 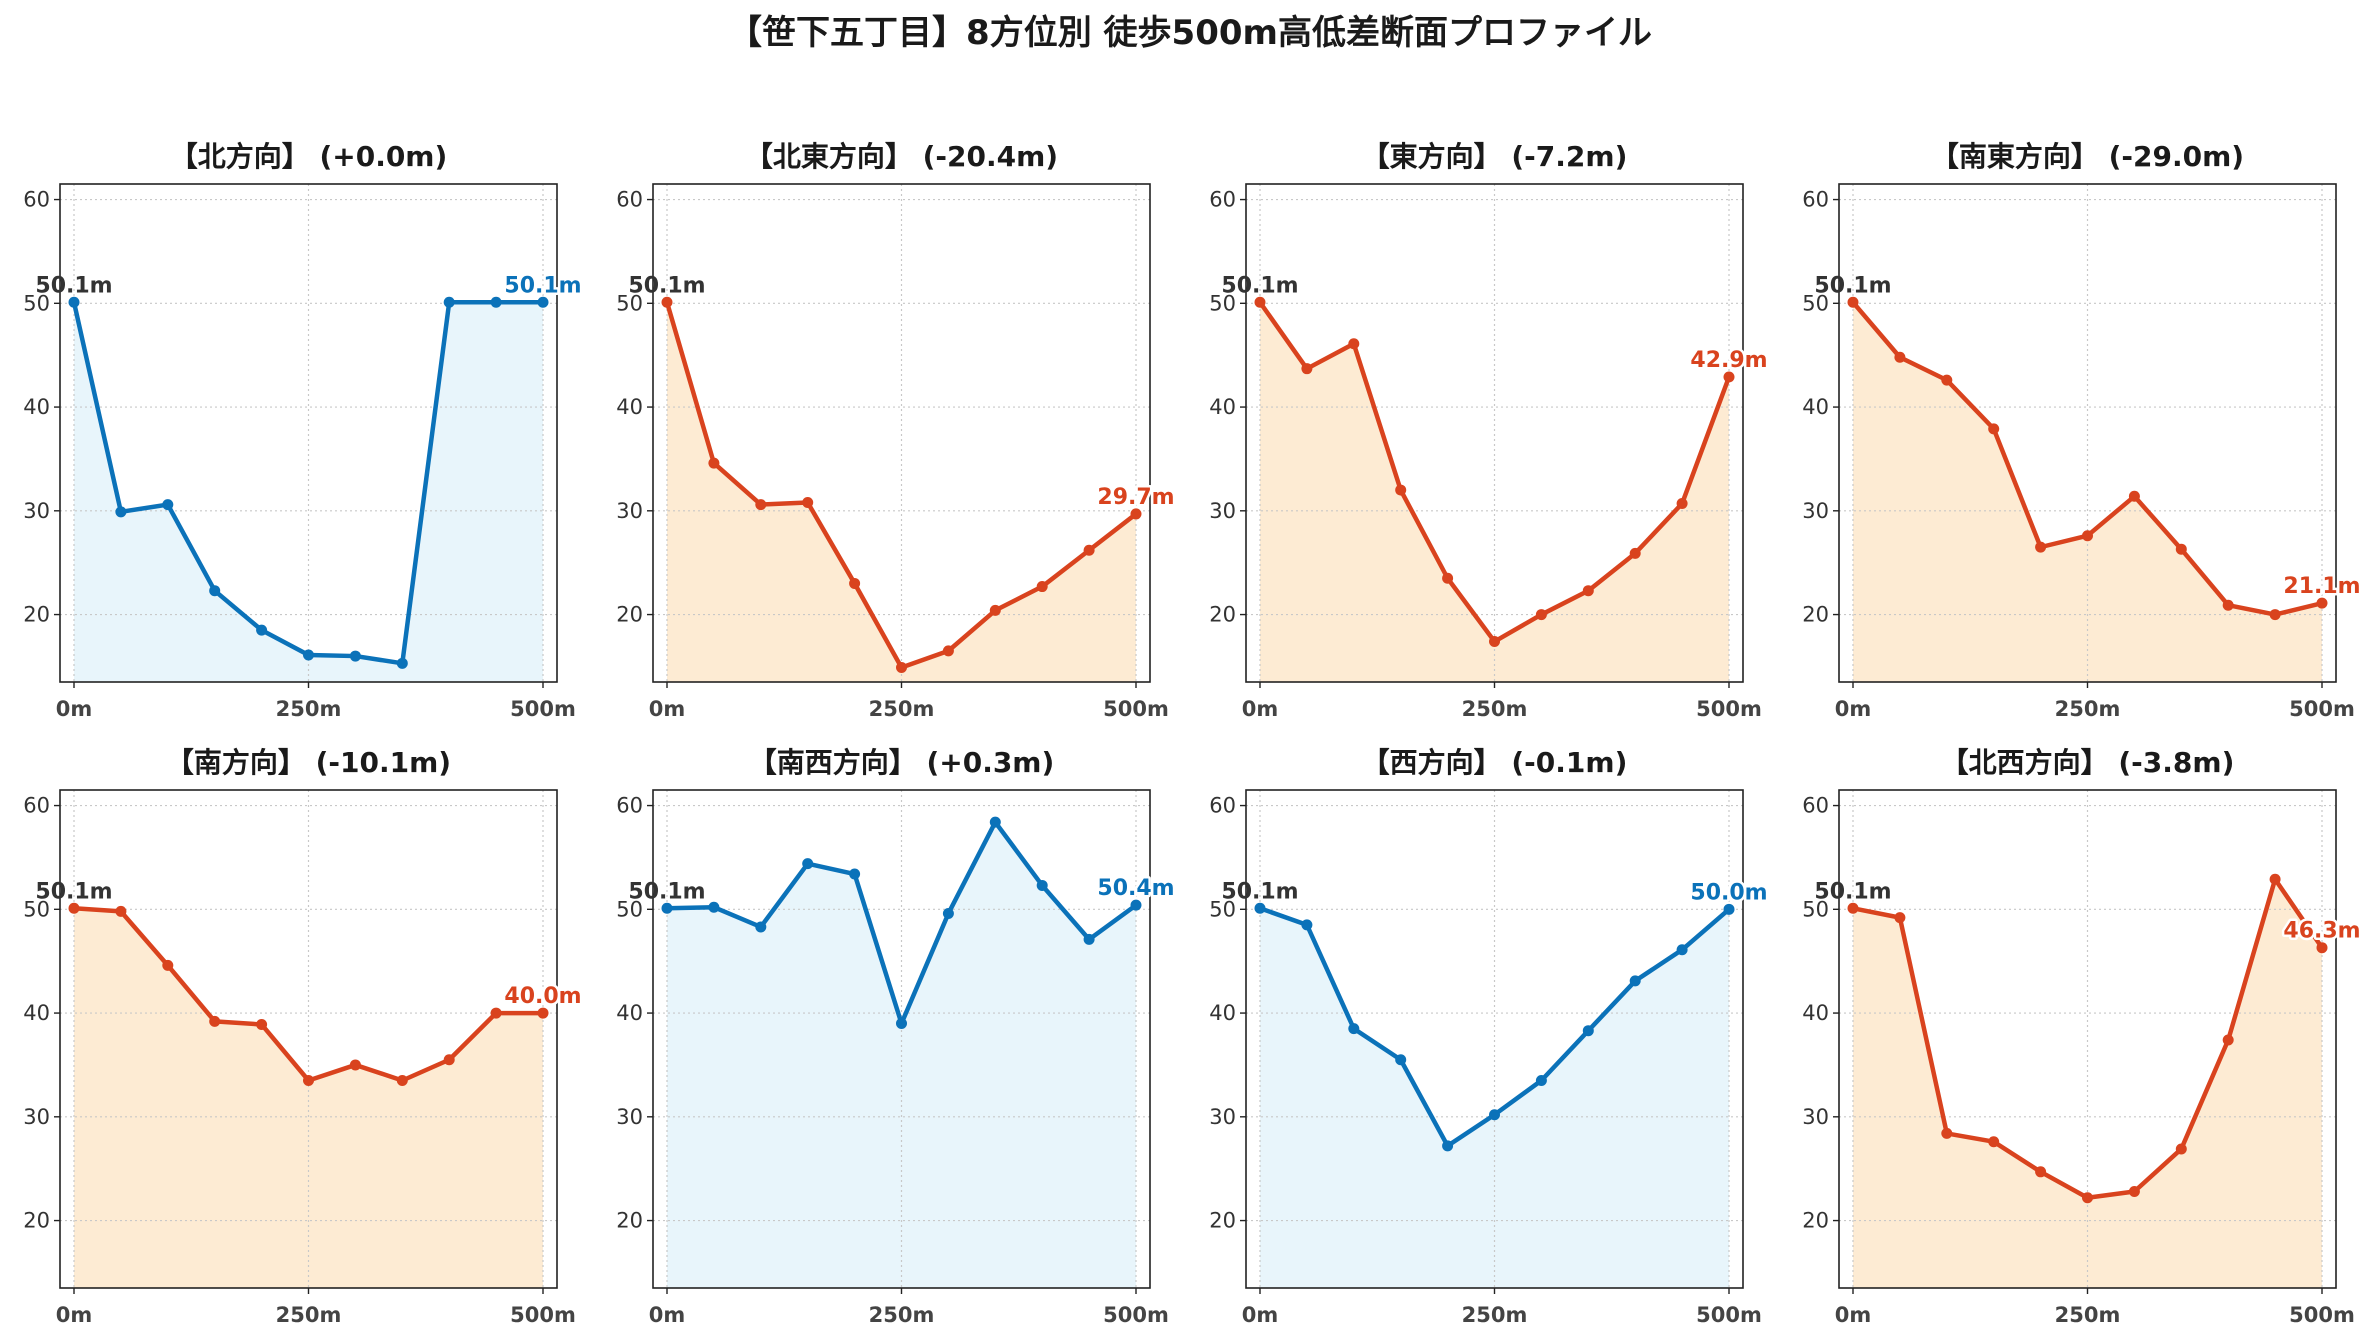 What do you see at coordinates (308, 762) in the screenshot?
I see `subplot-title: 【南方向】 (-10.1m)` at bounding box center [308, 762].